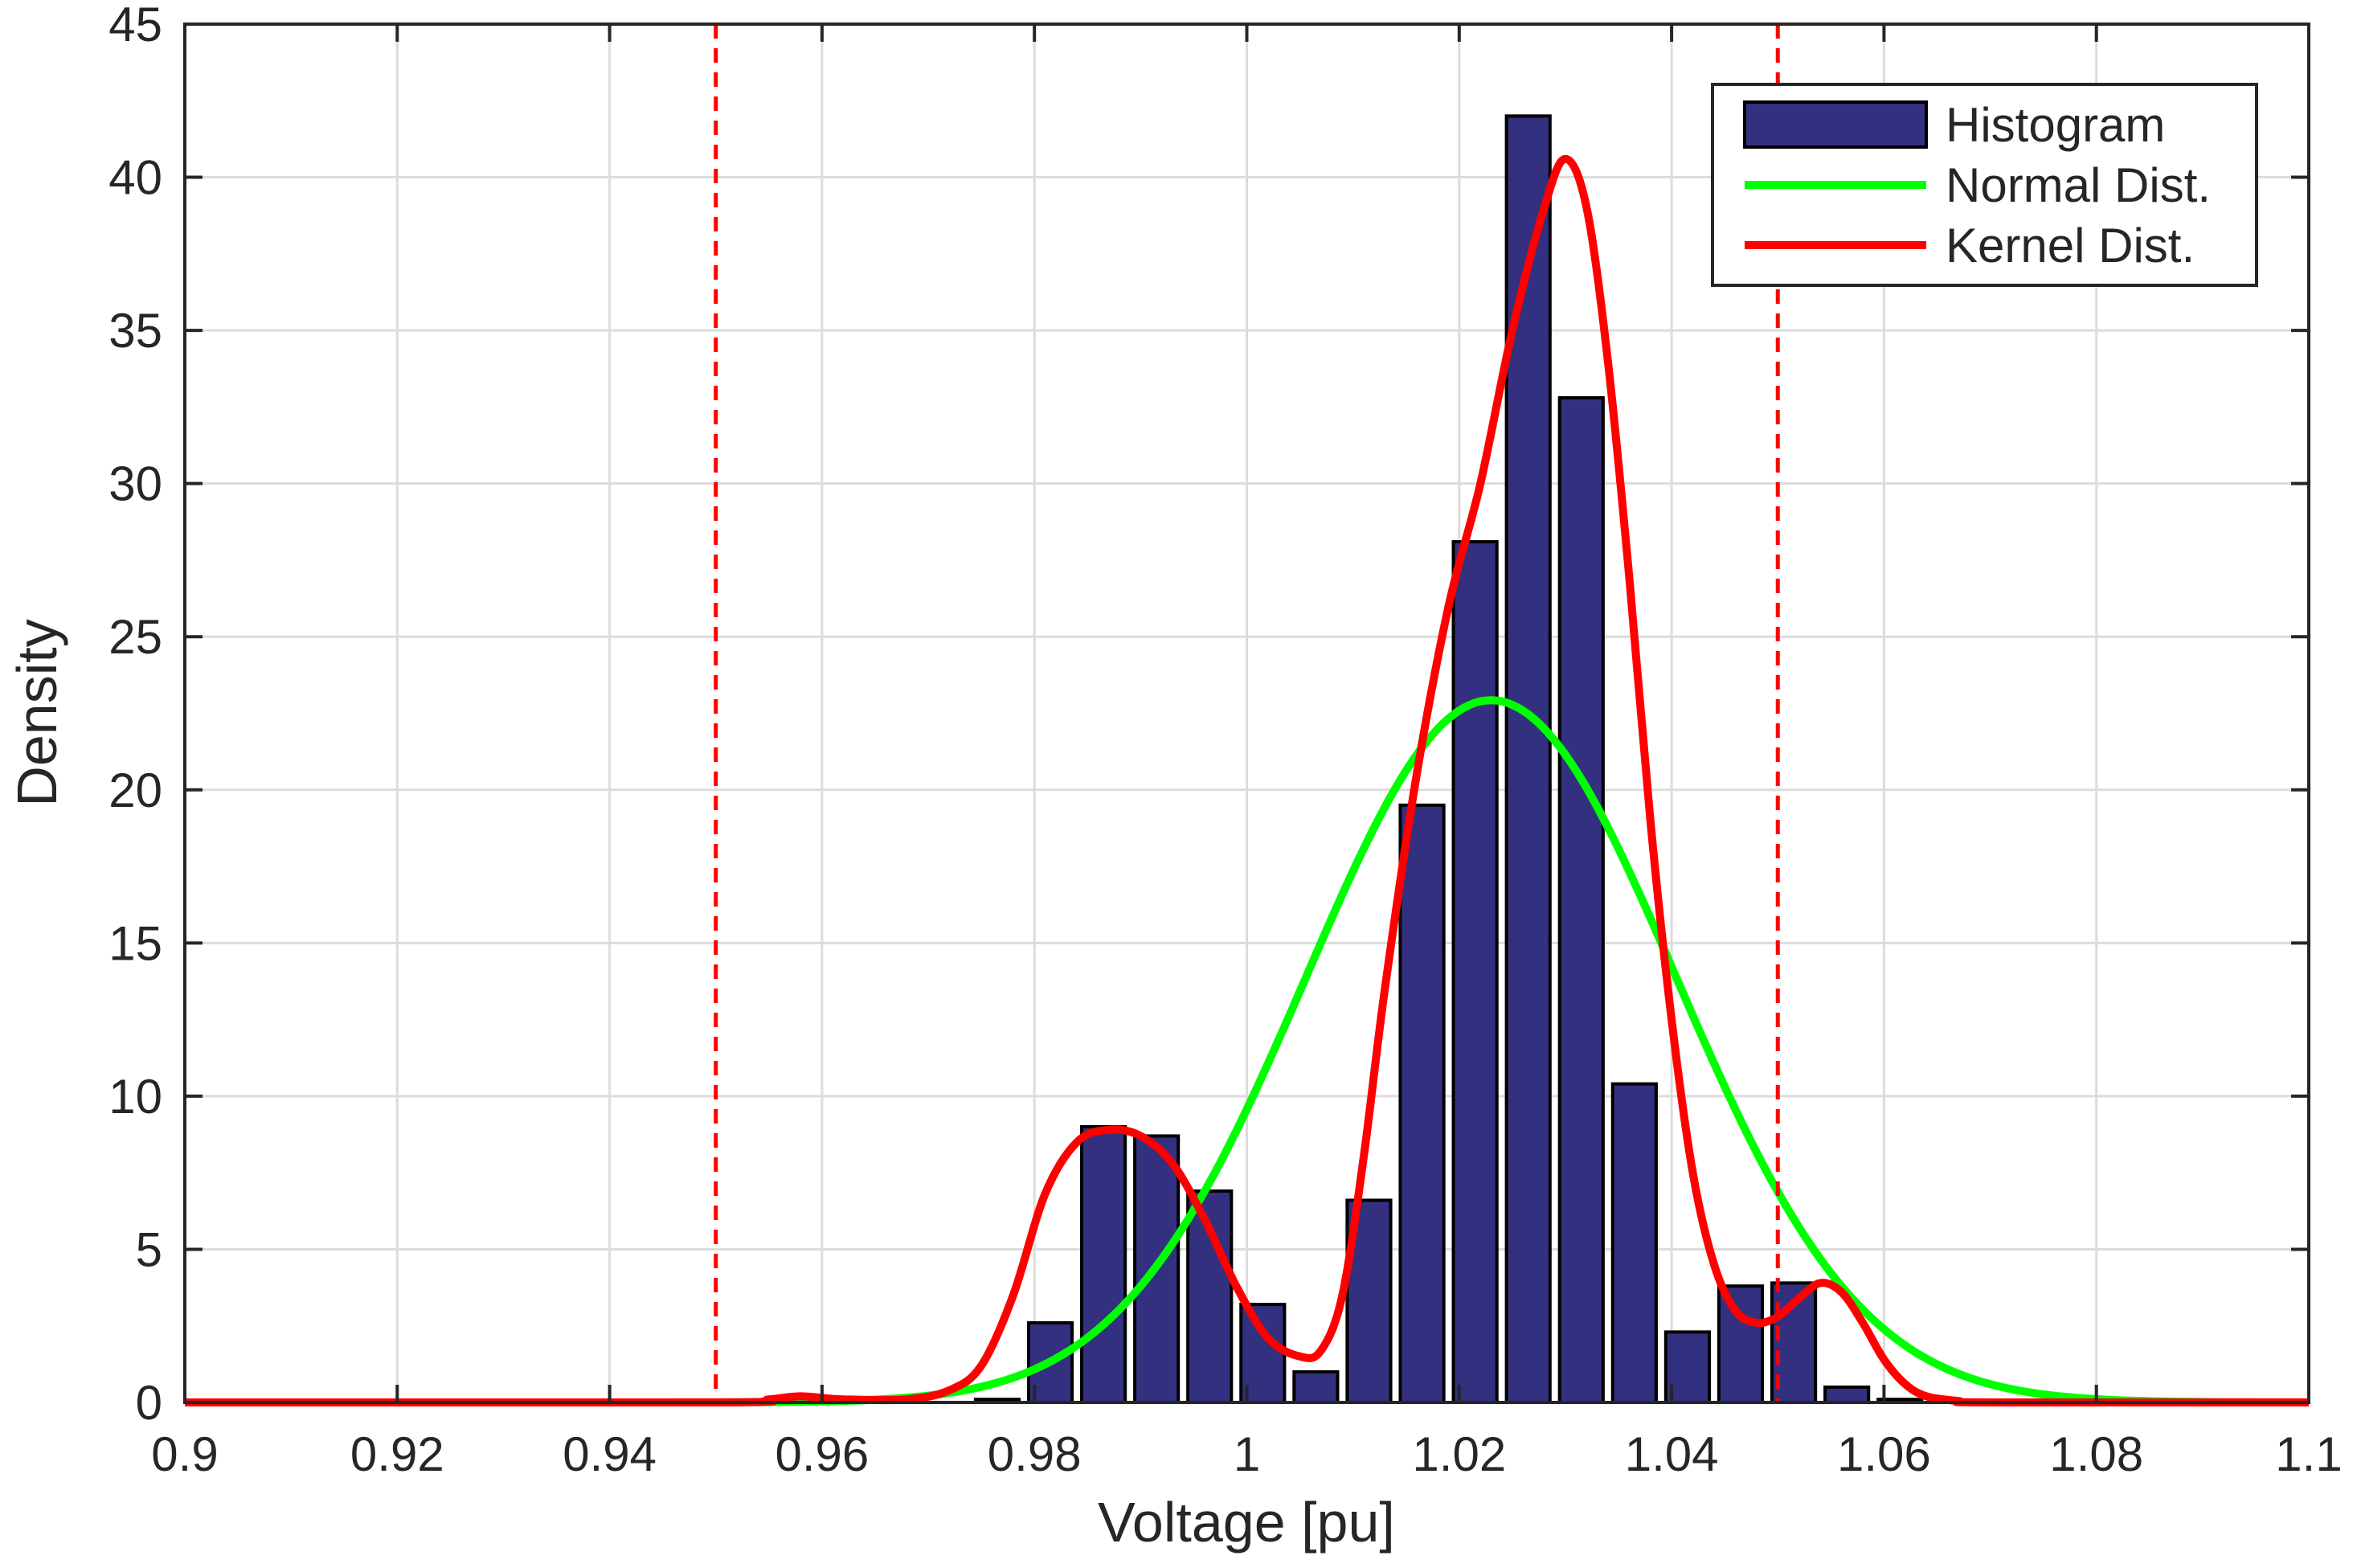  What do you see at coordinates (822, 1454) in the screenshot?
I see `x-tick-label: 0.96` at bounding box center [822, 1454].